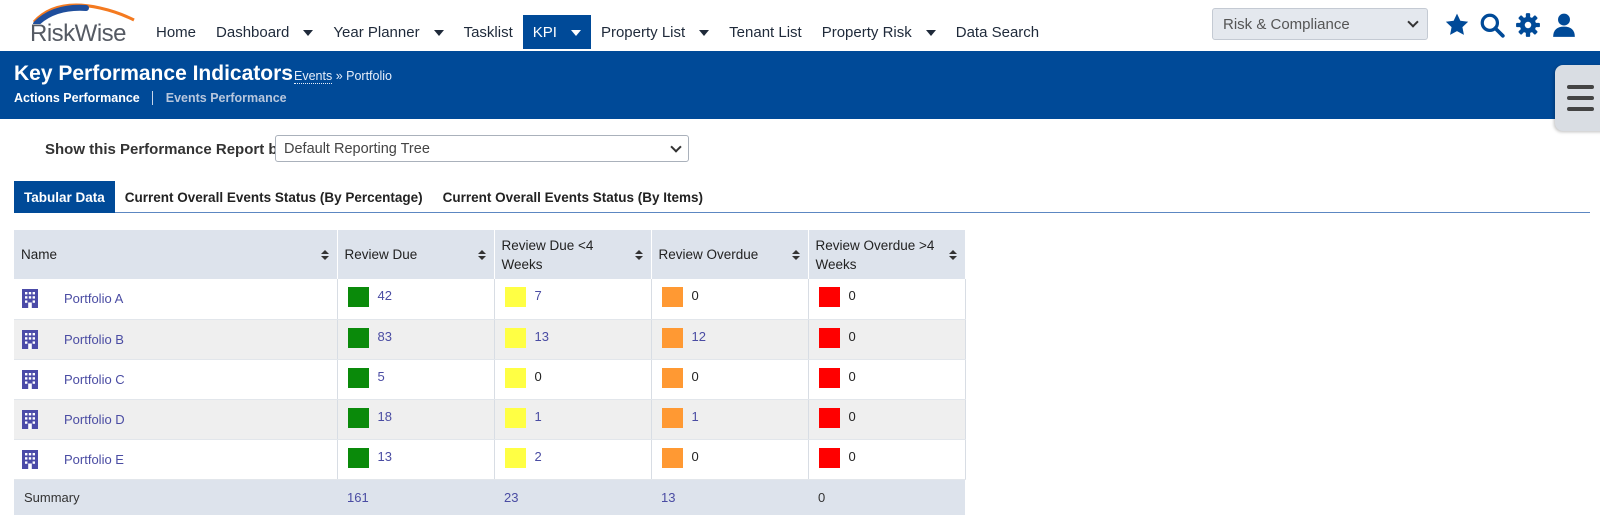 The image size is (1600, 527). I want to click on summary-review-due-4-weeks: 23, so click(572, 497).